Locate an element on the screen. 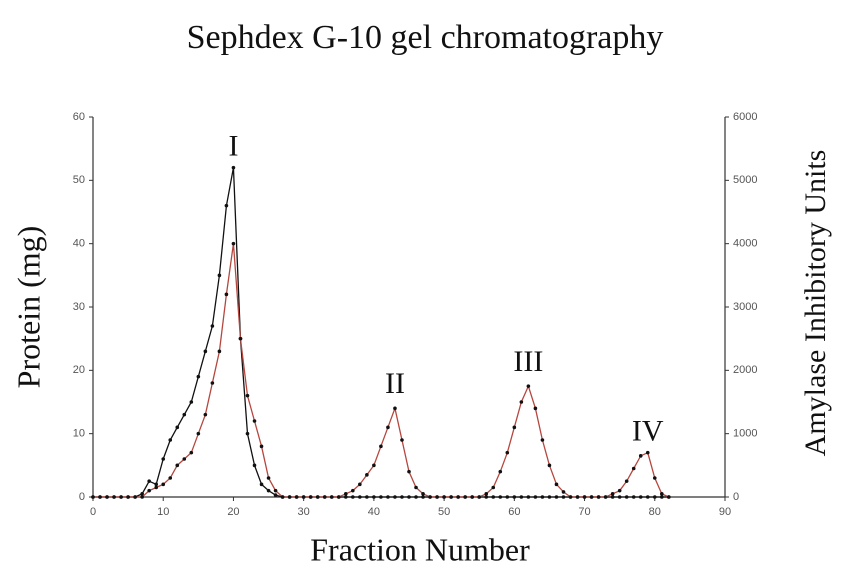  y2-tick-label: 3000 is located at coordinates (745, 307).